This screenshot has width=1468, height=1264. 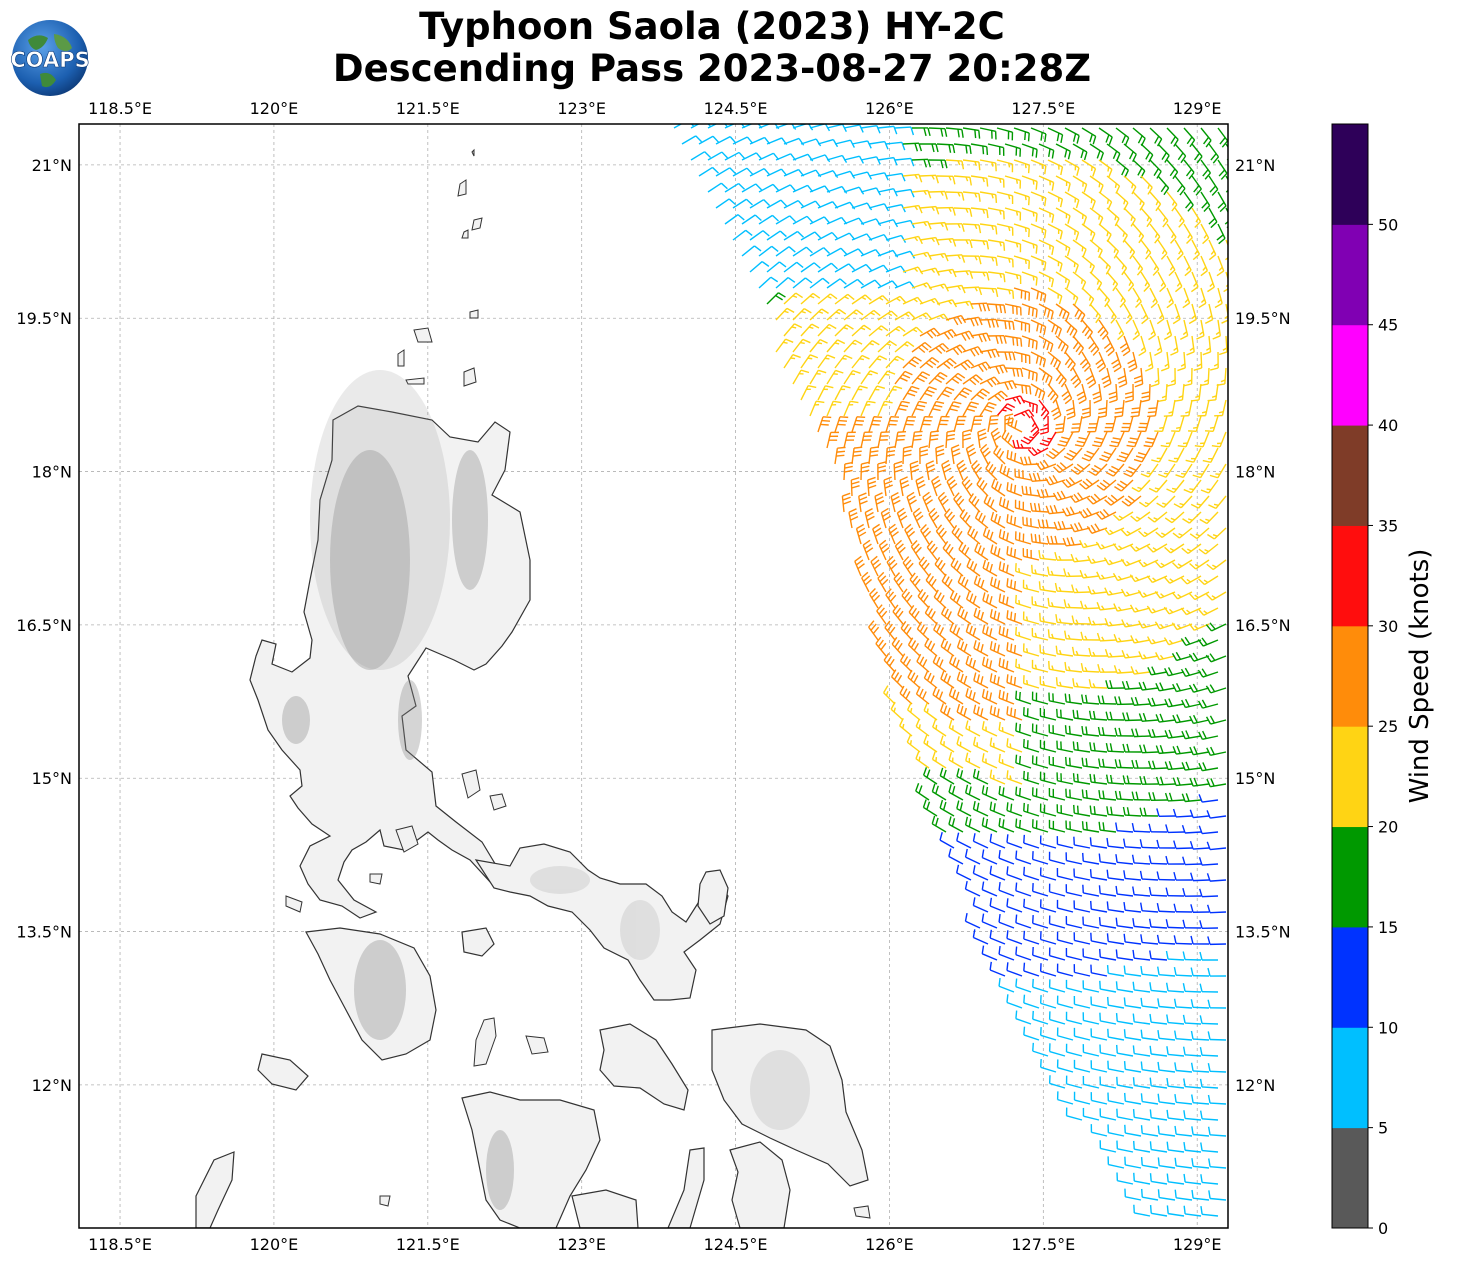 I want to click on coaps-logo: COAPS, so click(x=50, y=58).